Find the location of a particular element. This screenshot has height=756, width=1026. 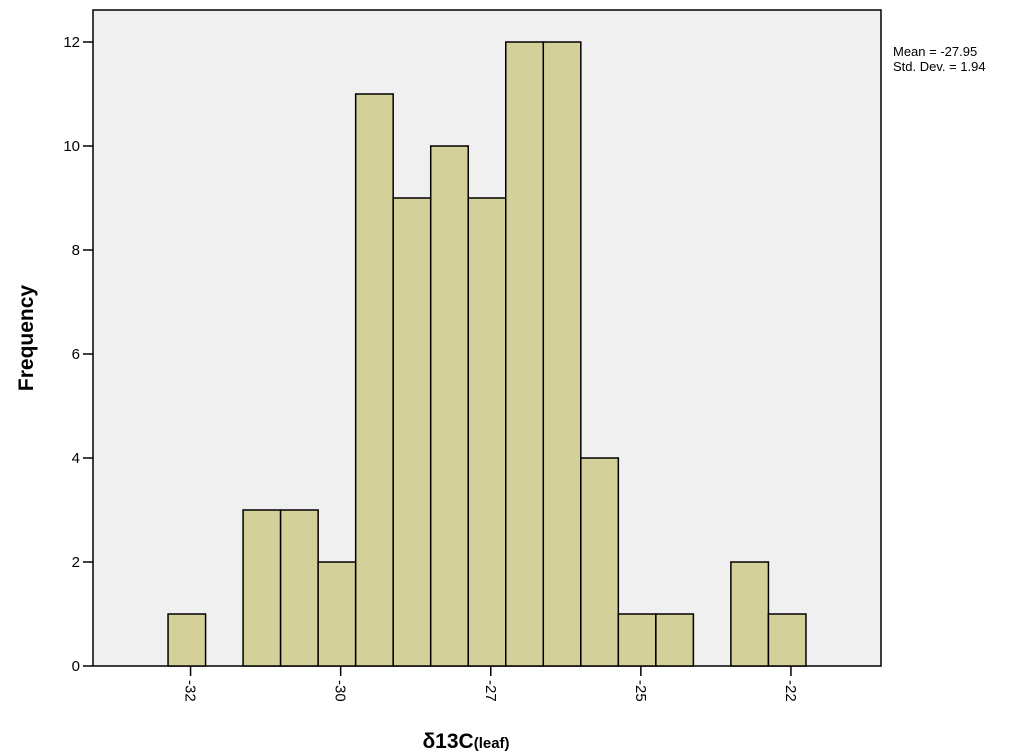

y-tick-label: 2 is located at coordinates (76, 562).